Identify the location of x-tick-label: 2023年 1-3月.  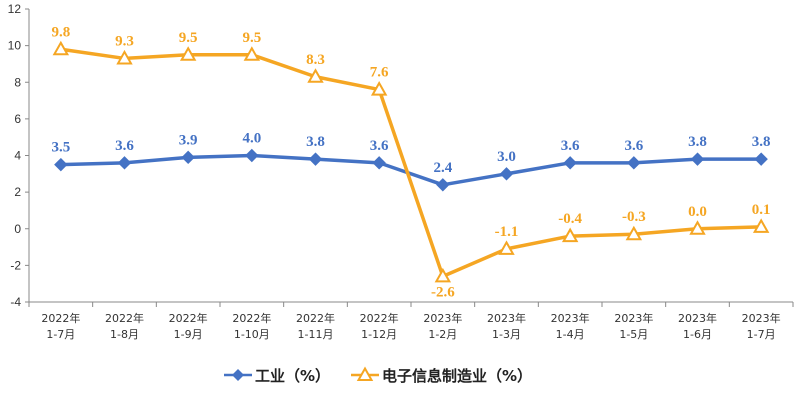
(506, 326).